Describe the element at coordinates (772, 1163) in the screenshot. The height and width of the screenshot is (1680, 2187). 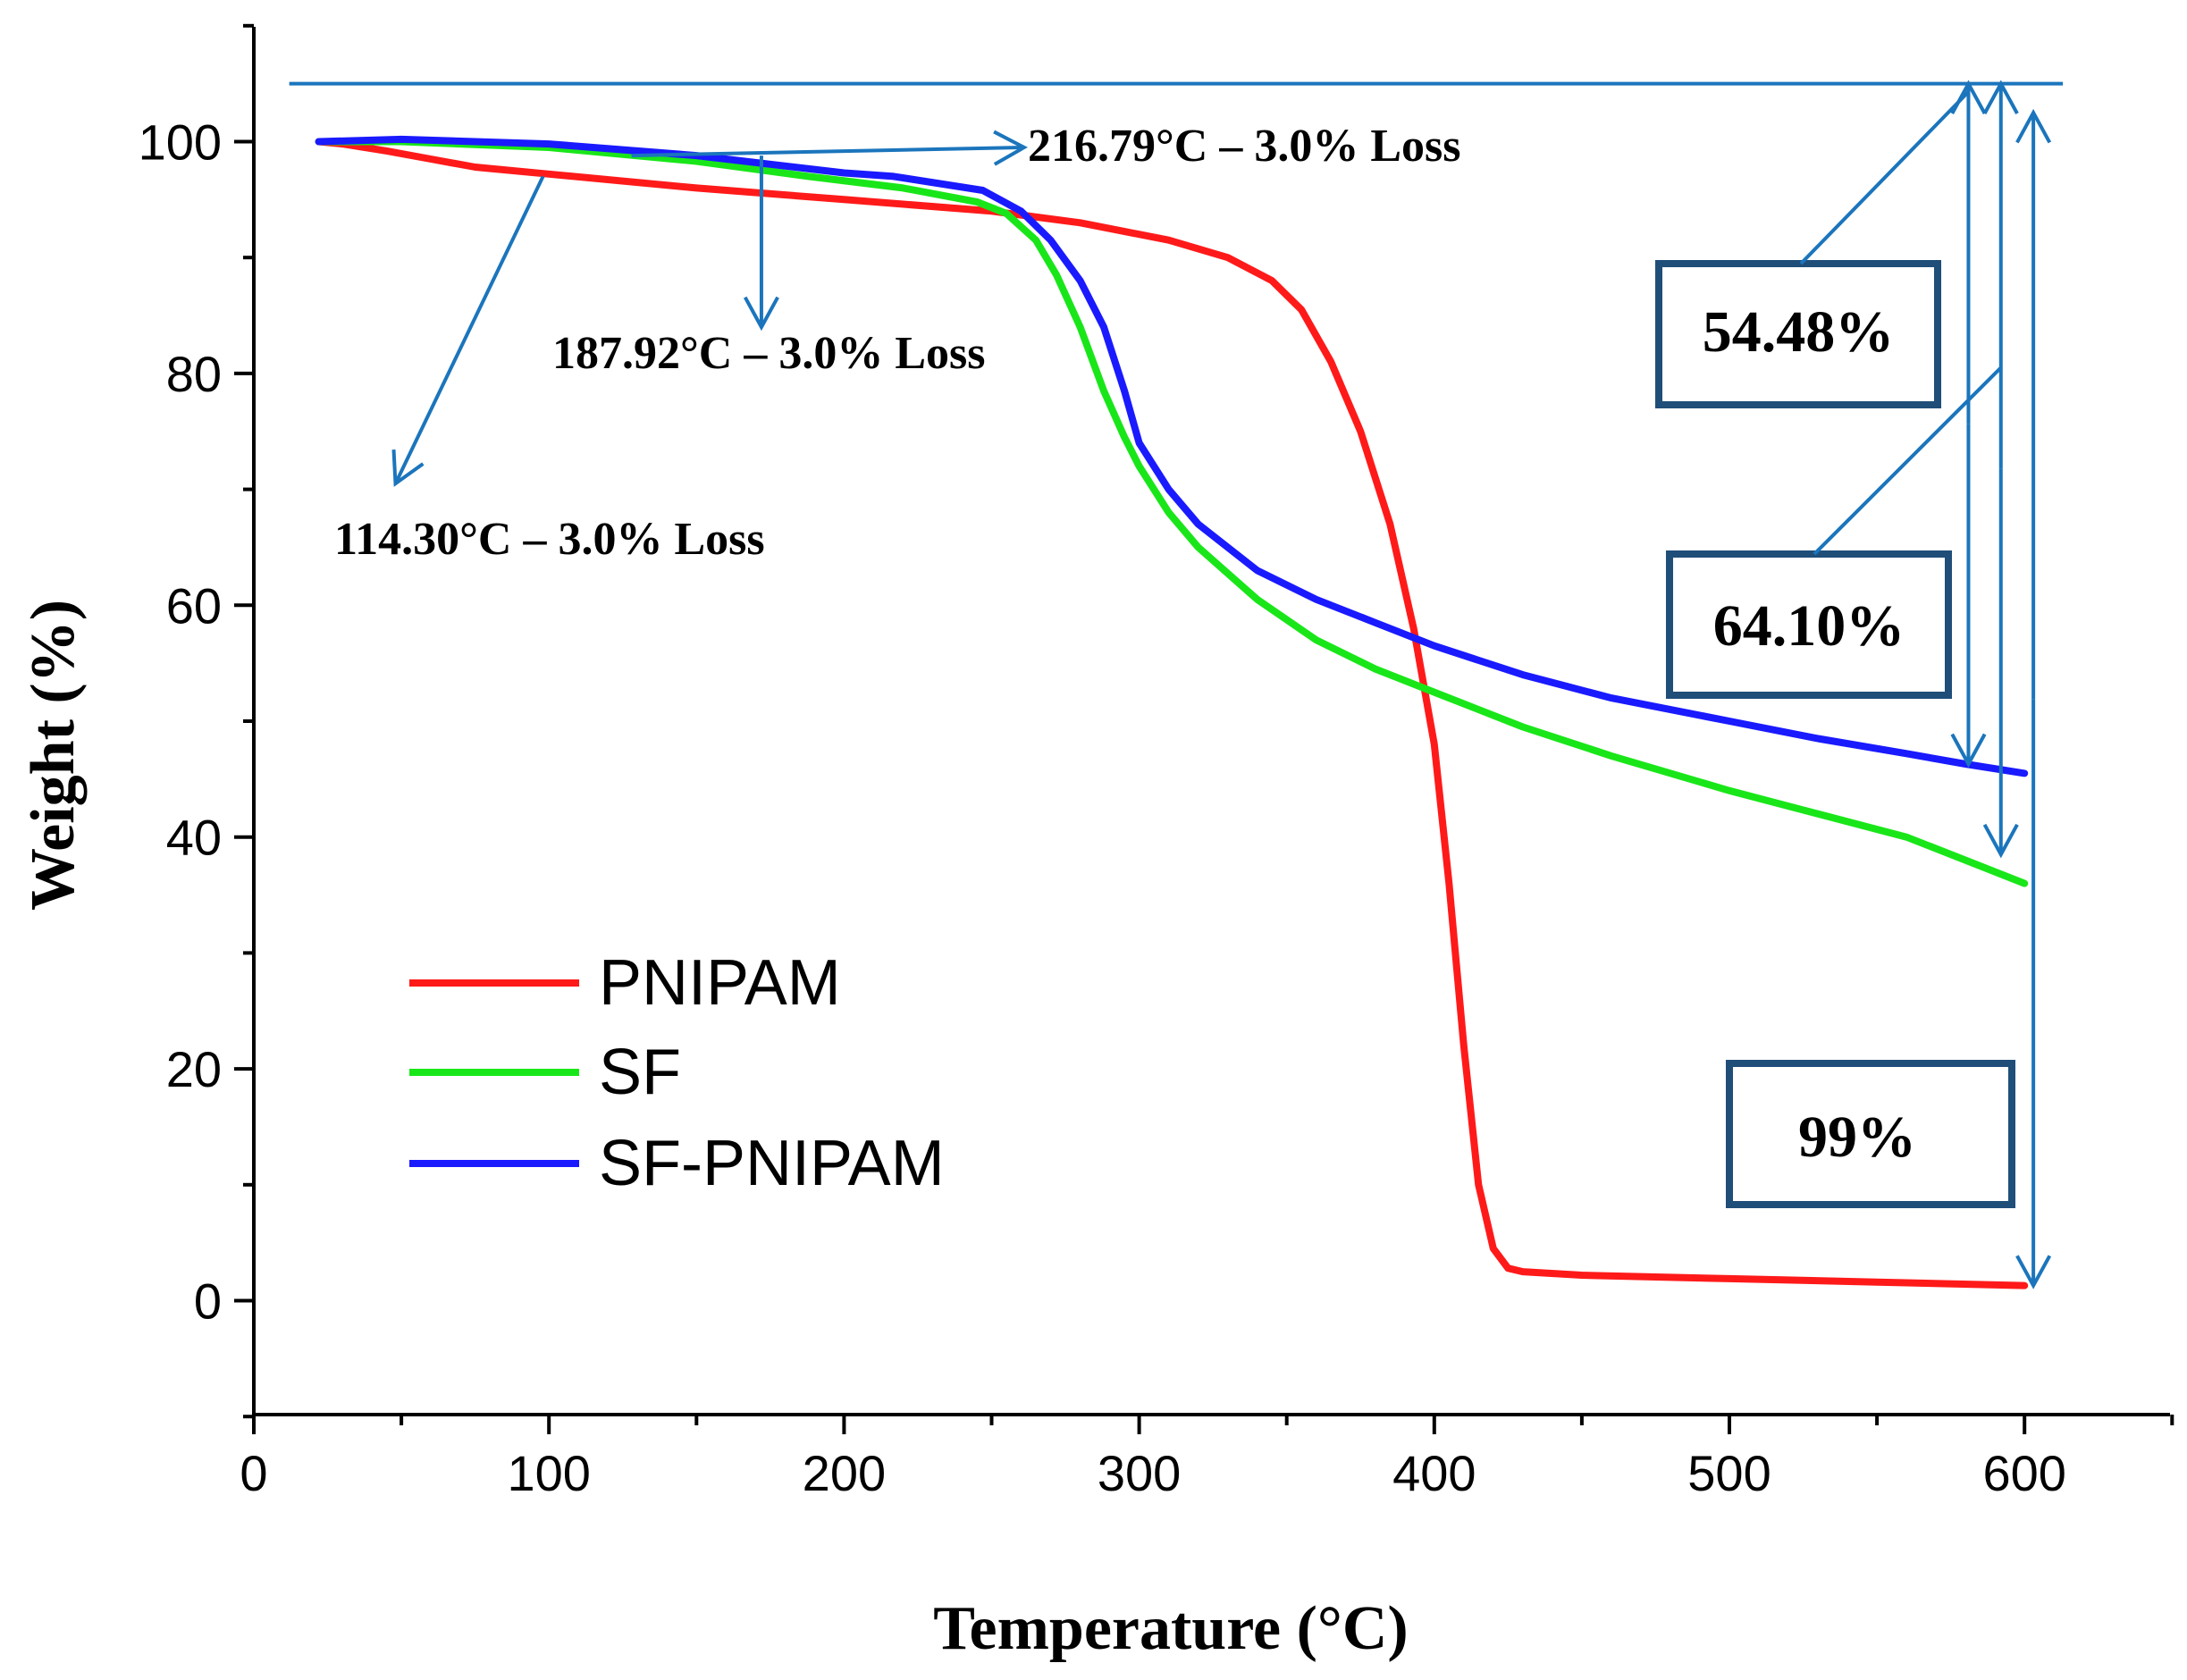
I see `legend-label-sf-pnipam: SF-PNIPAM` at that location.